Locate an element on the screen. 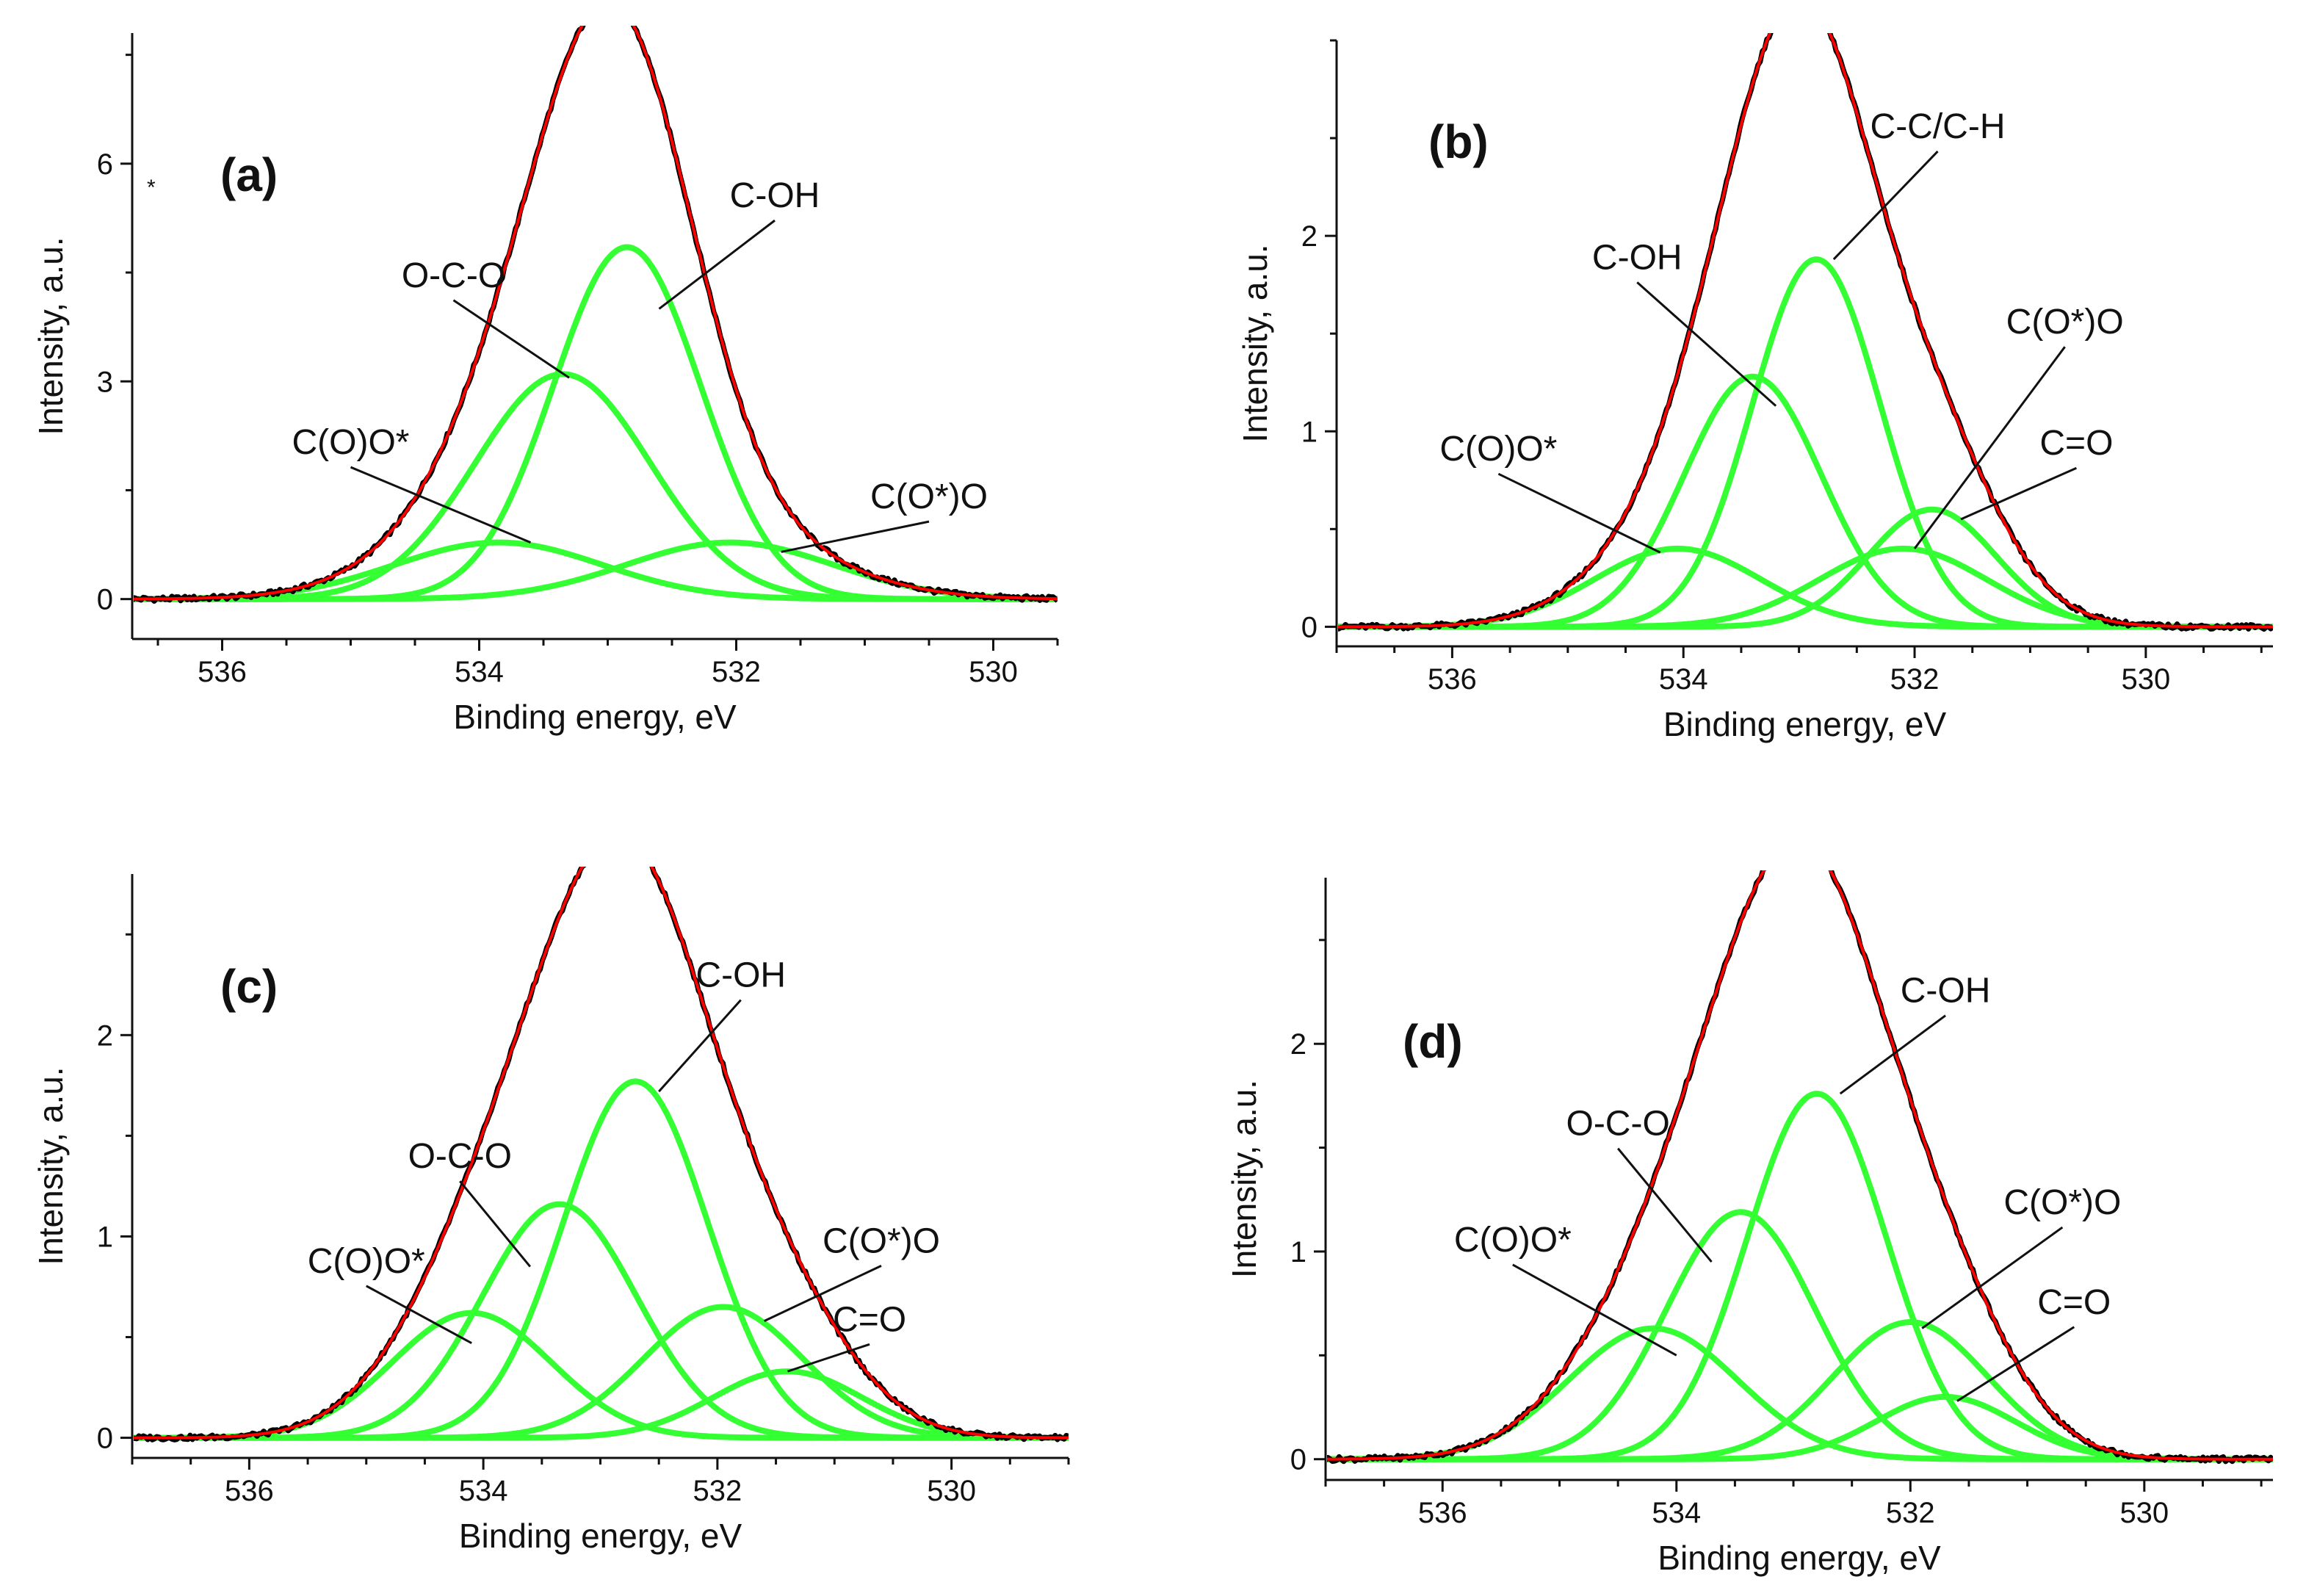 The width and height of the screenshot is (2306, 1596). panel-letter: (b) is located at coordinates (1458, 141).